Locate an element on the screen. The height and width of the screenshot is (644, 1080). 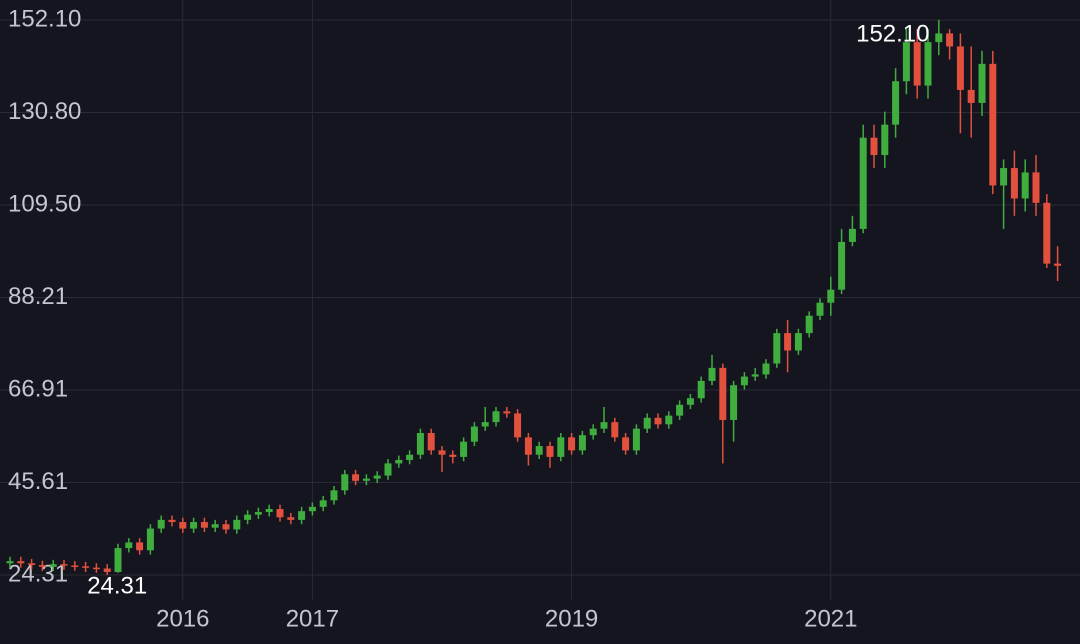
y-tick-label: 45.61 is located at coordinates (38, 481).